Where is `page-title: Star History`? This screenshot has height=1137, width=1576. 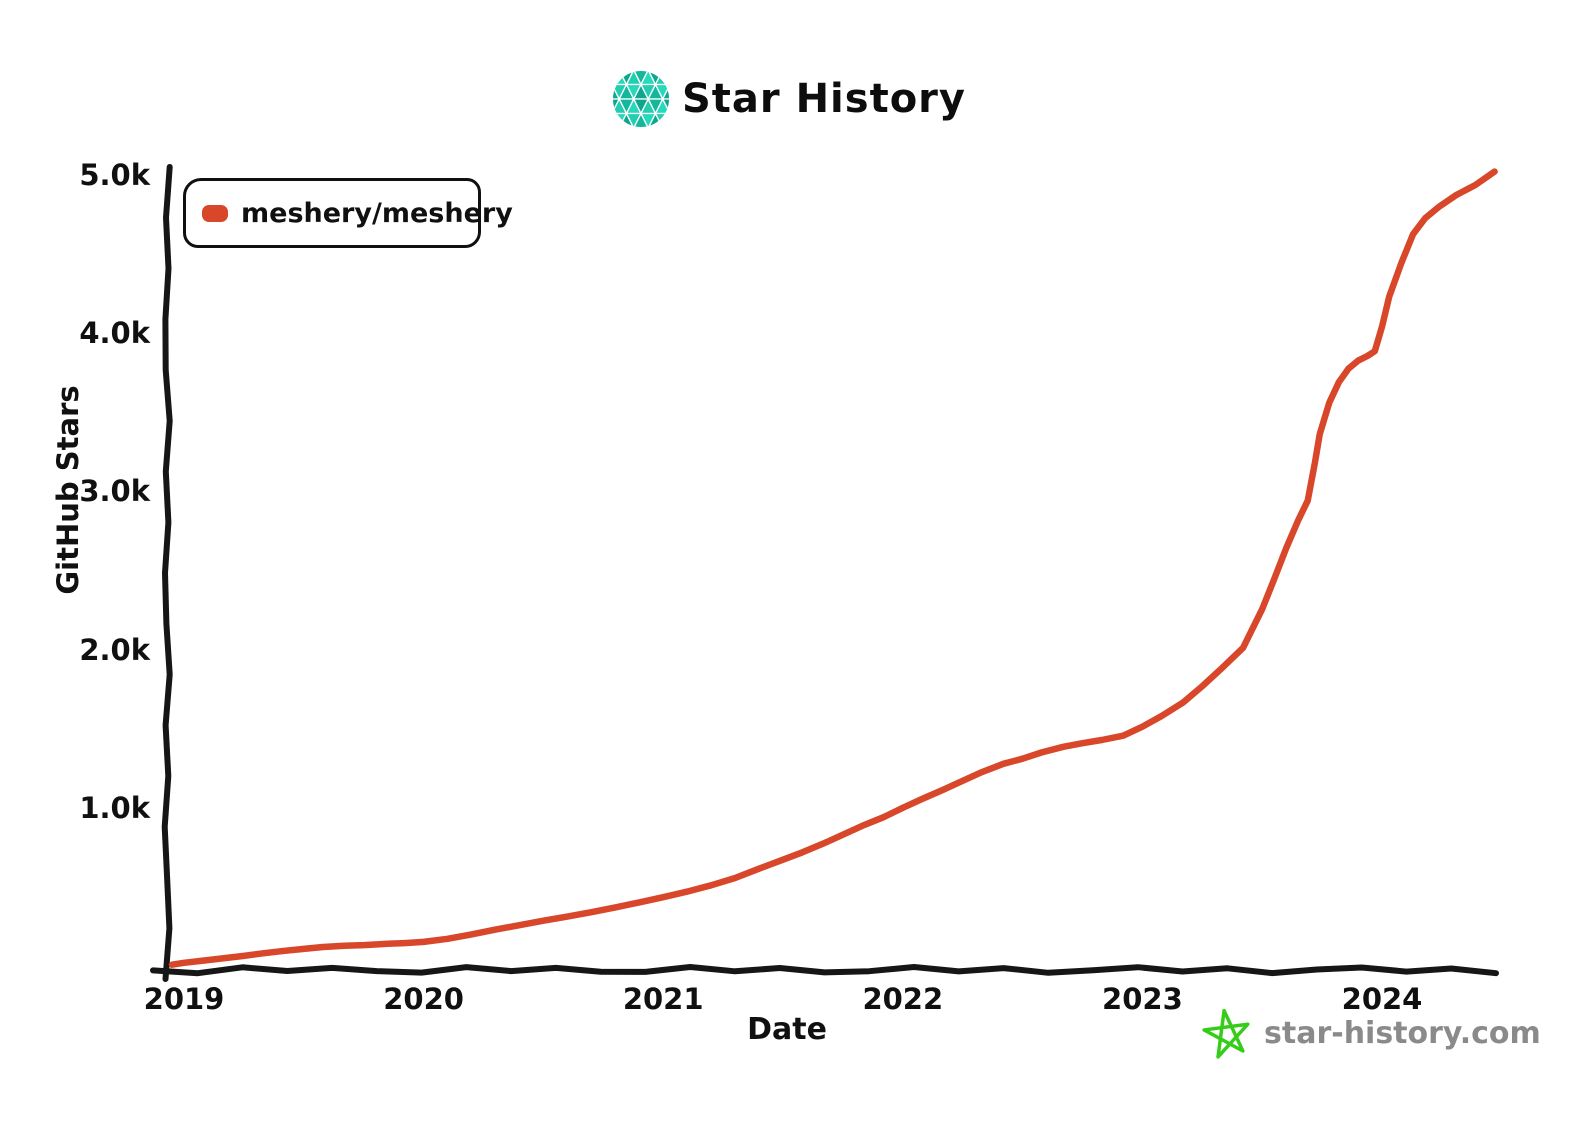
page-title: Star History is located at coordinates (824, 99).